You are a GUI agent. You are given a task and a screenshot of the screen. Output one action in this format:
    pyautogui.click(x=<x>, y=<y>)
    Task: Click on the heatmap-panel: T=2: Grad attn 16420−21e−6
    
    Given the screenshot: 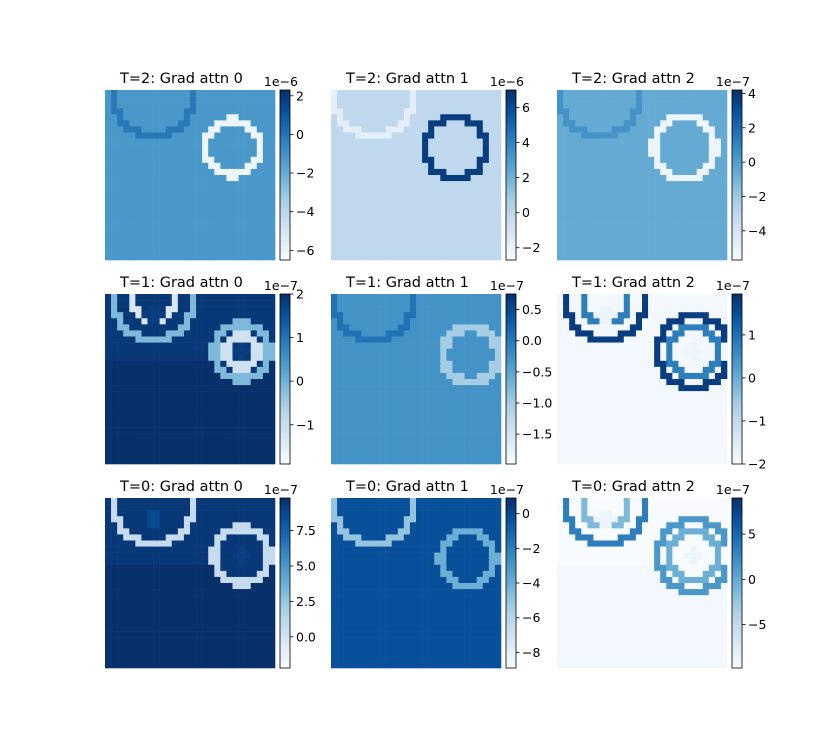 What is the action you would take?
    pyautogui.click(x=435, y=165)
    